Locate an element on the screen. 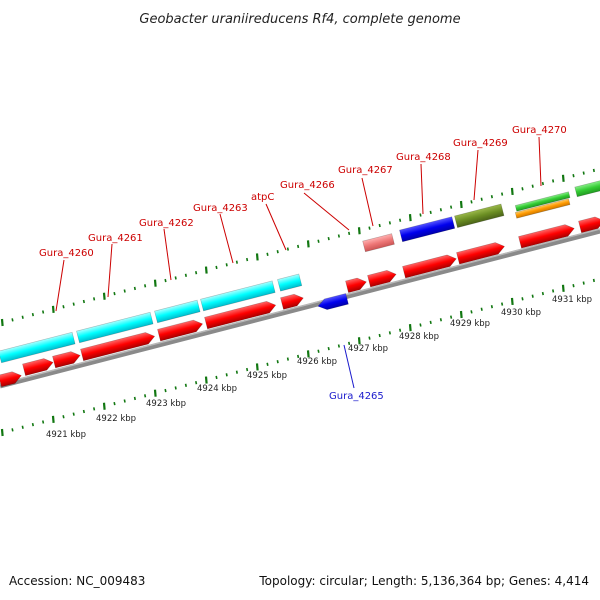 The width and height of the screenshot is (600, 600). gene-label-gura-4261: Gura_4261 is located at coordinates (115, 238).